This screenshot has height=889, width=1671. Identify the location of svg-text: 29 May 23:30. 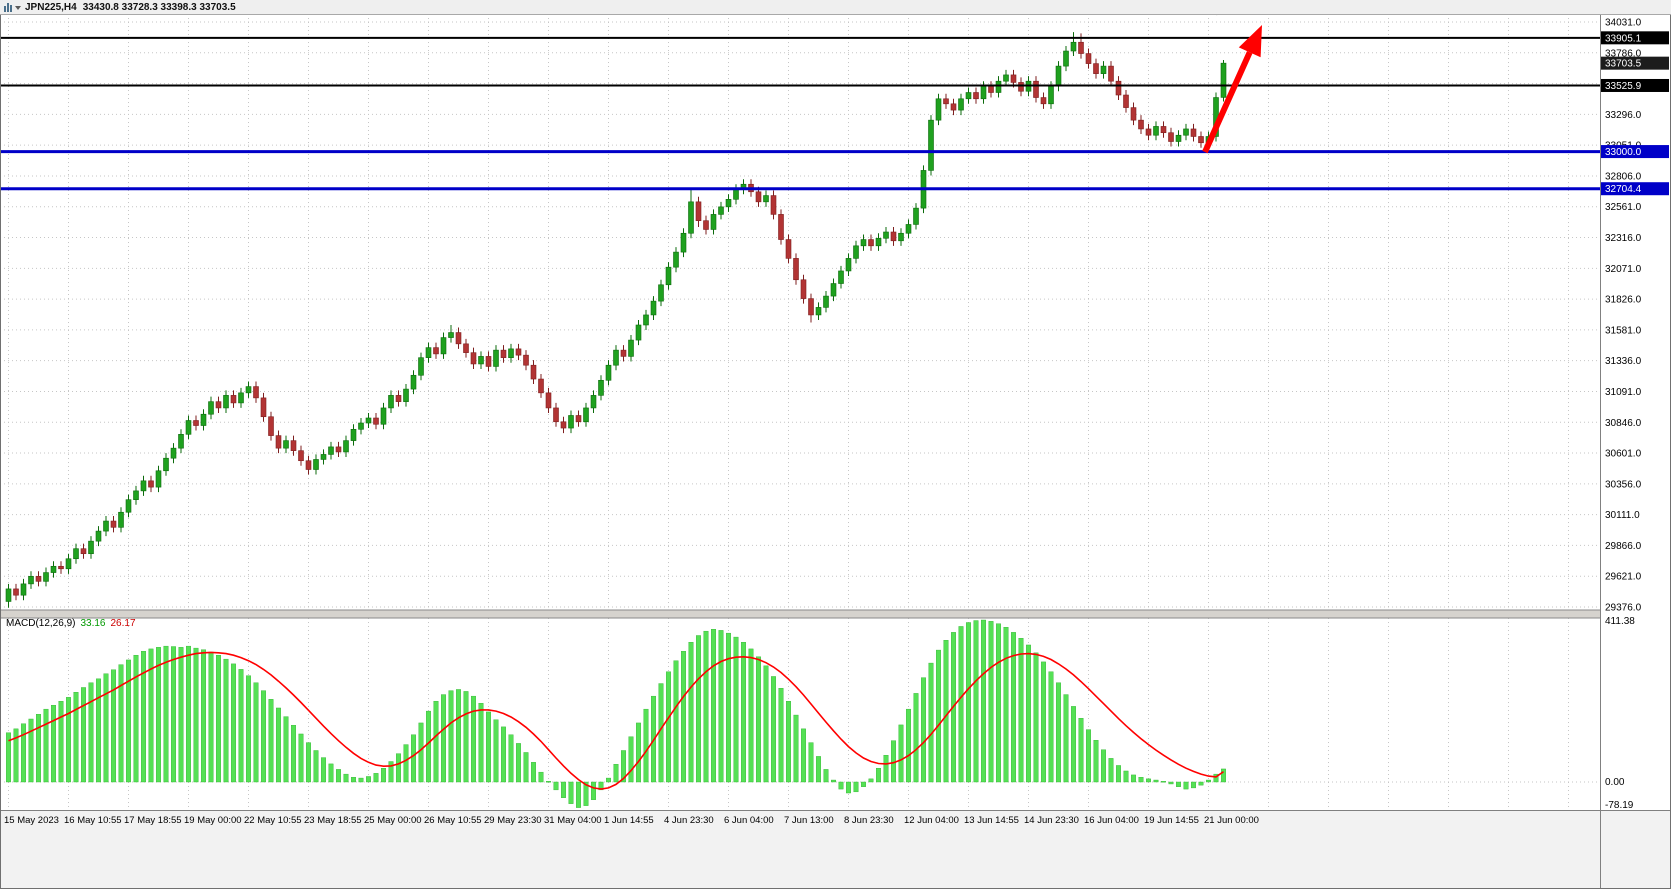
(513, 820).